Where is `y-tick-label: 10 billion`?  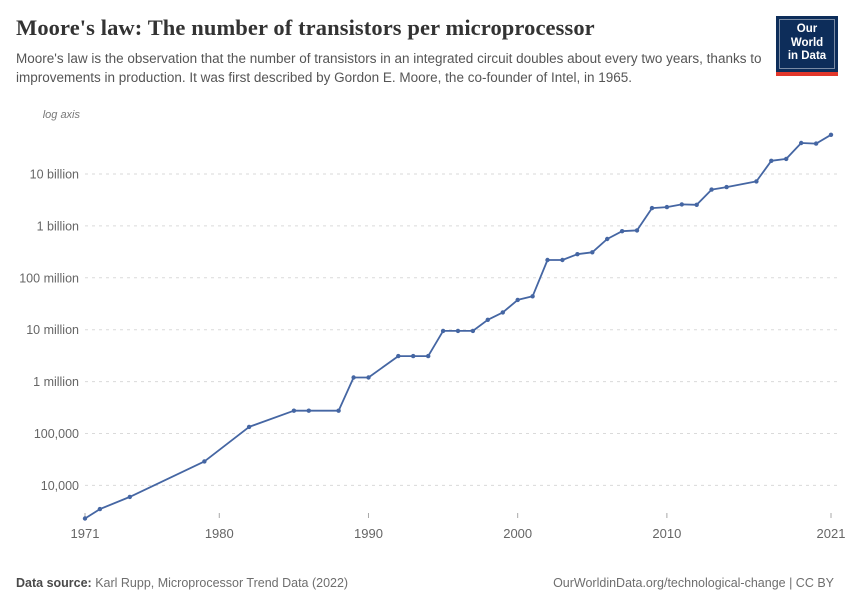 y-tick-label: 10 billion is located at coordinates (54, 175).